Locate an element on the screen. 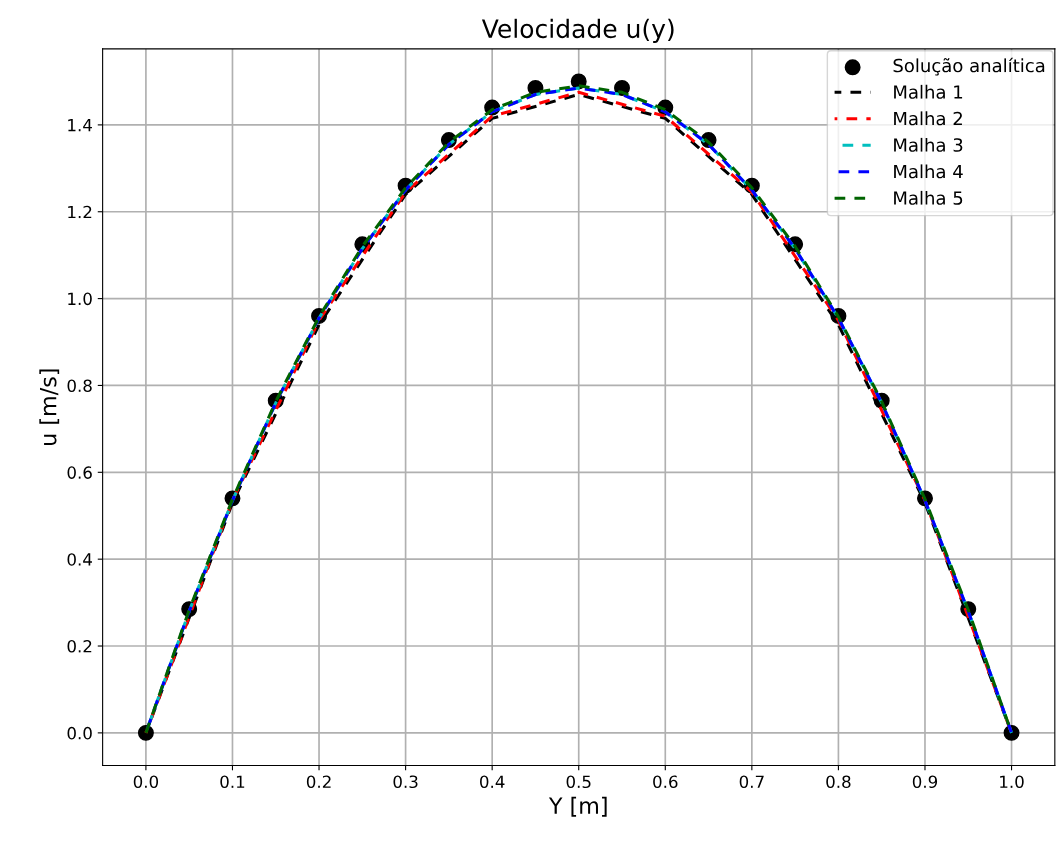 The height and width of the screenshot is (843, 1058). y-tick-label: 0.2 is located at coordinates (79, 646).